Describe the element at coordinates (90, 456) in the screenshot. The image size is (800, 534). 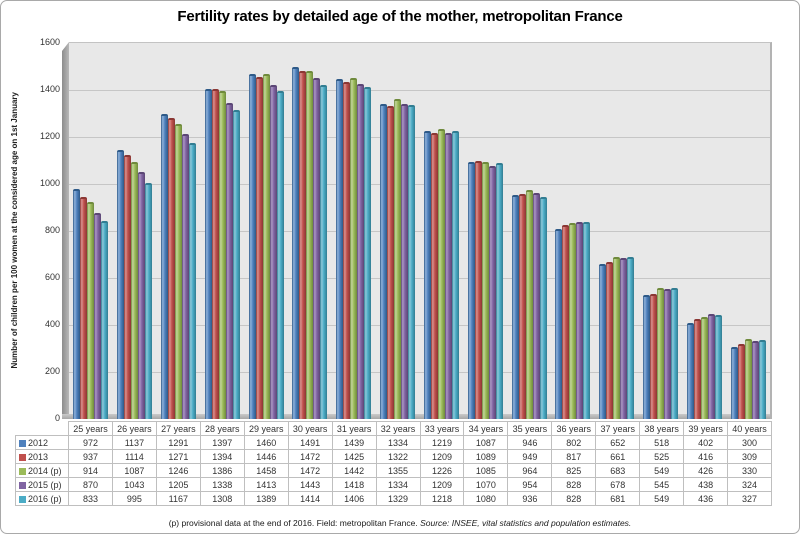
I see `table-value-cell: 937` at that location.